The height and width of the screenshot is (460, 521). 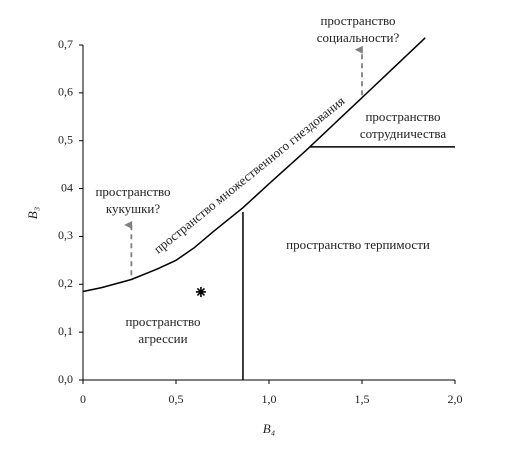 I want to click on y-tick-label: 0,7, so click(x=65, y=44).